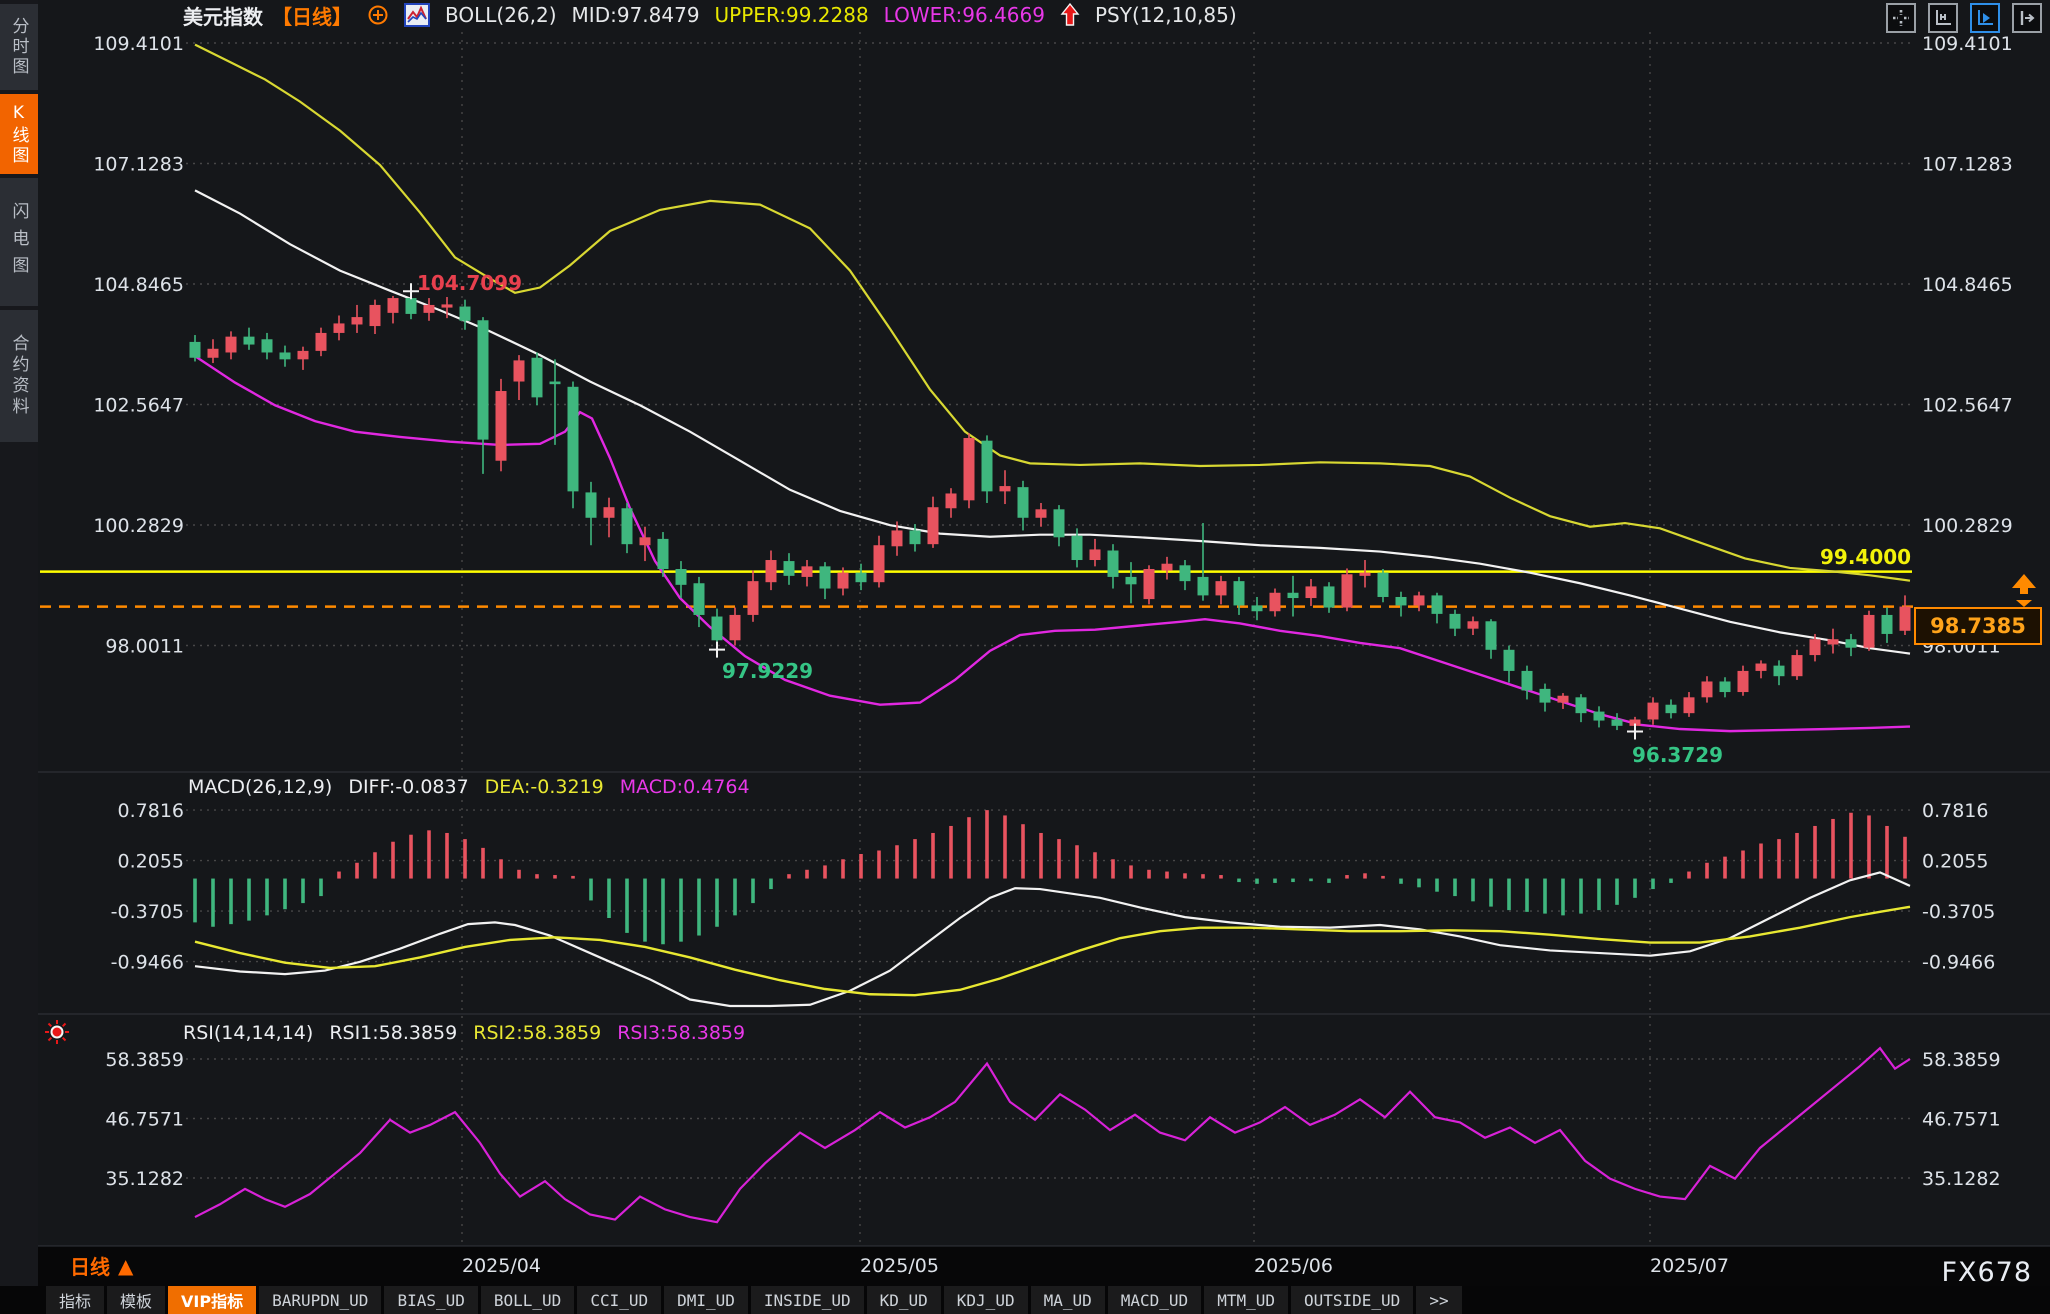 The width and height of the screenshot is (2050, 1314). What do you see at coordinates (151, 862) in the screenshot?
I see `macd-axis-label-left: 0.2055` at bounding box center [151, 862].